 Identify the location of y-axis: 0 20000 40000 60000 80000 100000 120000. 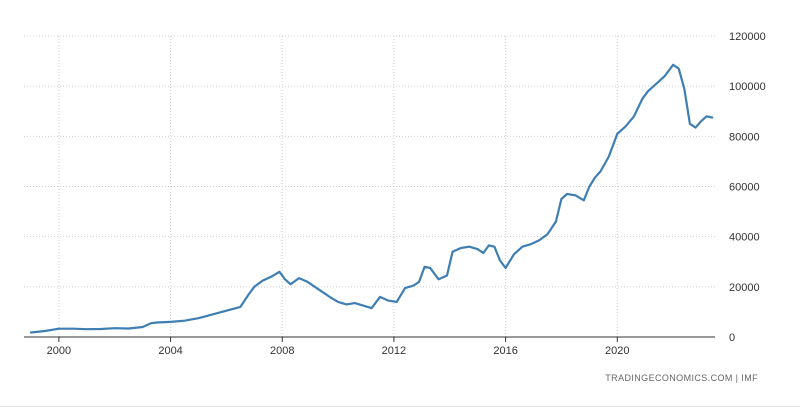
(747, 187).